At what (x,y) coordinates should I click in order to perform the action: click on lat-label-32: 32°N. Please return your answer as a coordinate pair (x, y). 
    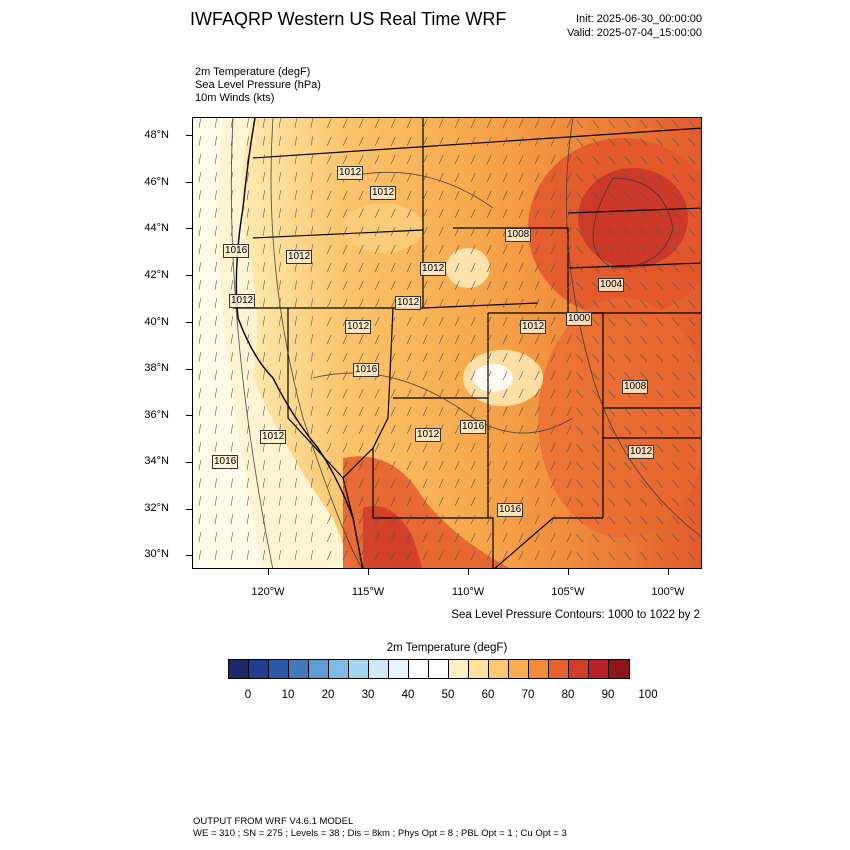
    Looking at the image, I should click on (156, 508).